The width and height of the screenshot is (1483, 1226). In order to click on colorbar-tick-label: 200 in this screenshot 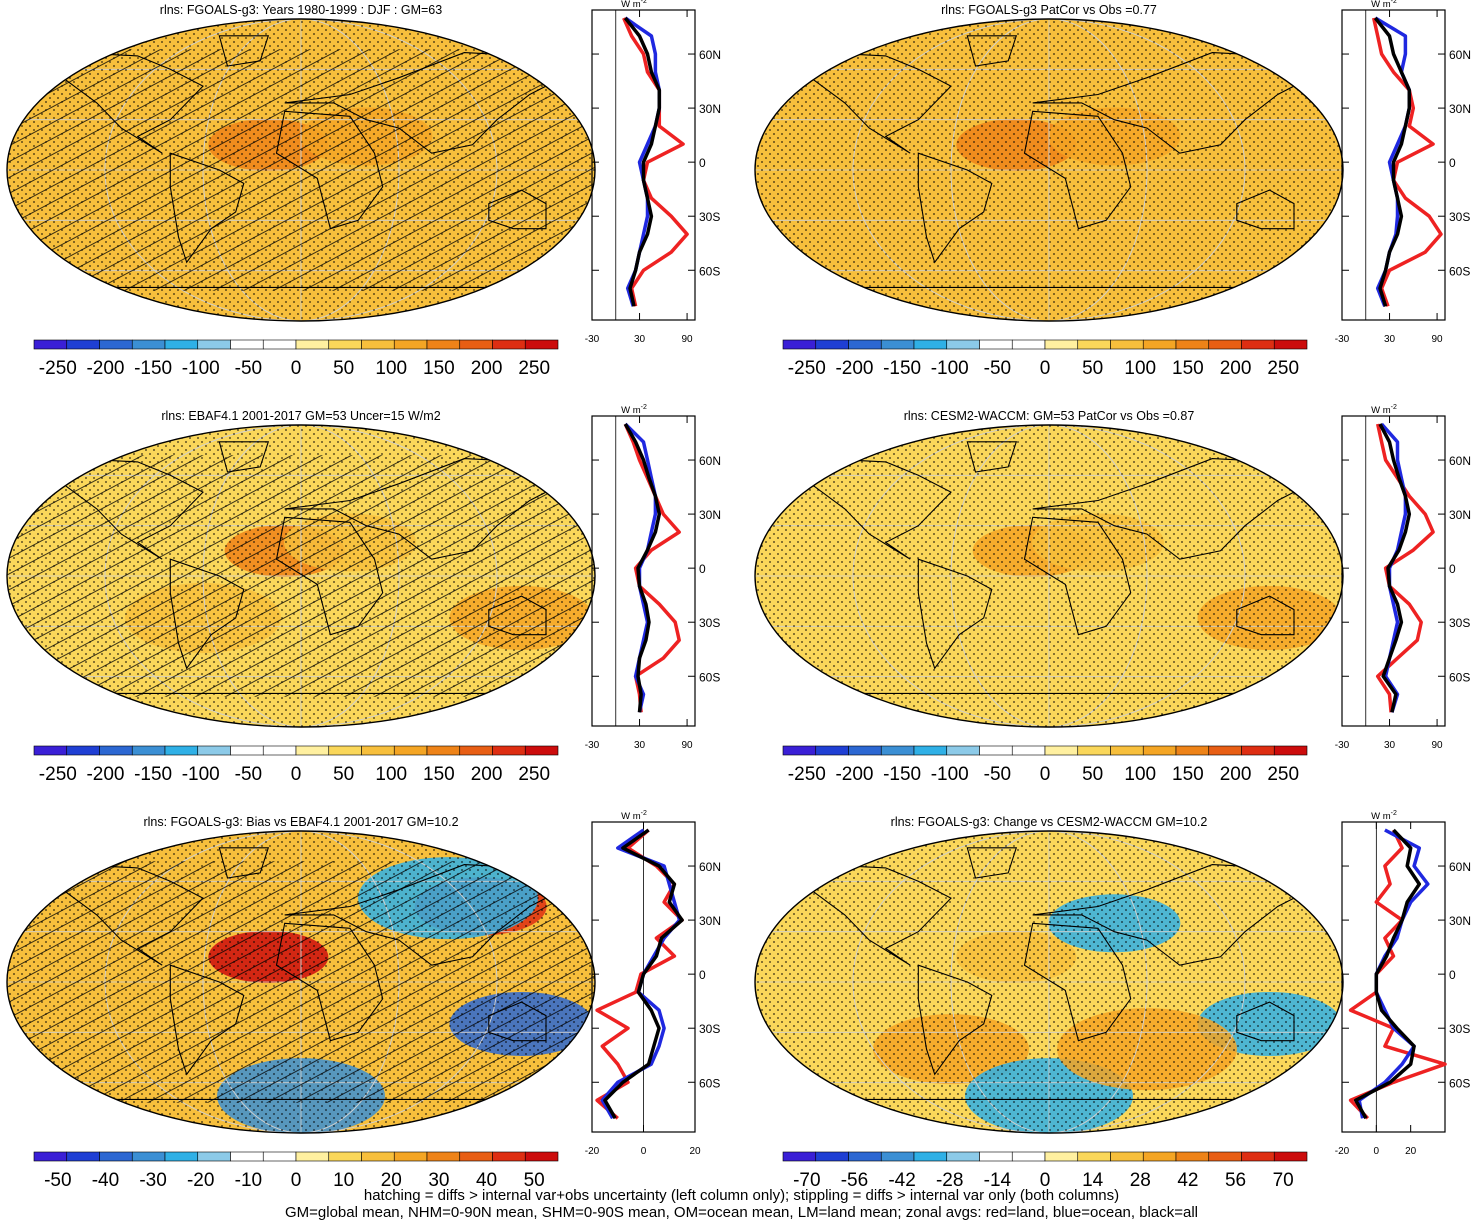, I will do `click(1236, 774)`.